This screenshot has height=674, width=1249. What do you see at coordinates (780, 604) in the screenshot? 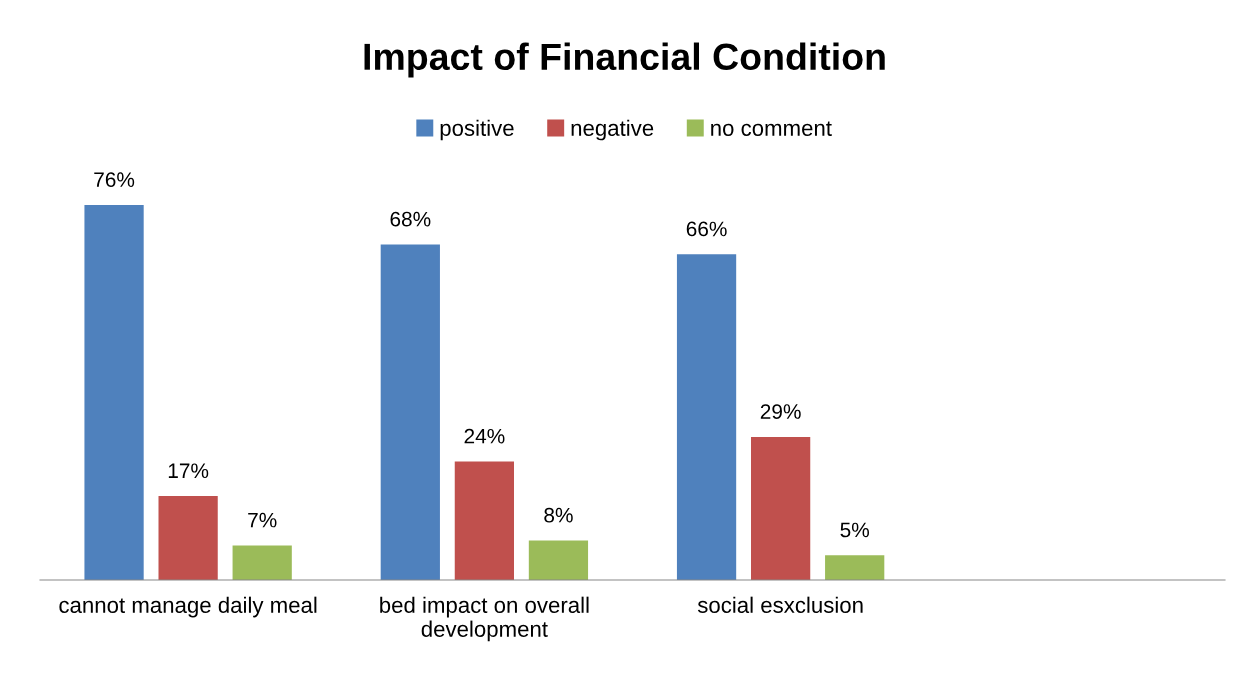
I see `x-tick-label: social esxclusion` at bounding box center [780, 604].